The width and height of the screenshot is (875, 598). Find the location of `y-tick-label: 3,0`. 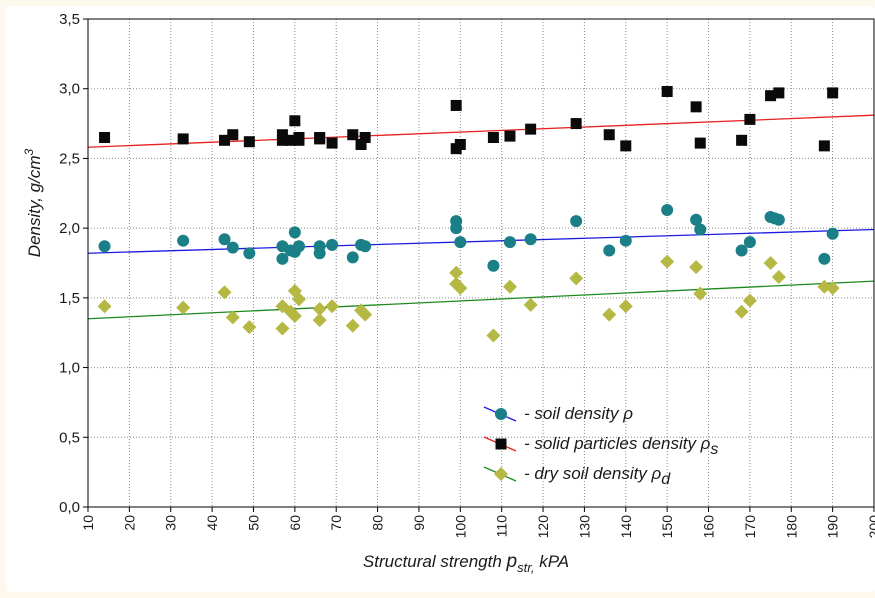

y-tick-label: 3,0 is located at coordinates (69, 89).